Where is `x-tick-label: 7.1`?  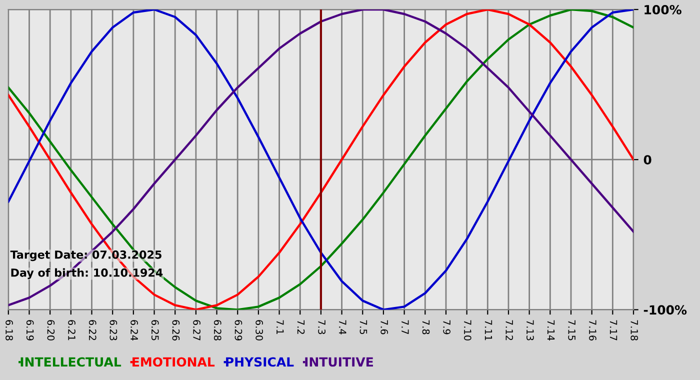
x-tick-label: 7.1 is located at coordinates (280, 327).